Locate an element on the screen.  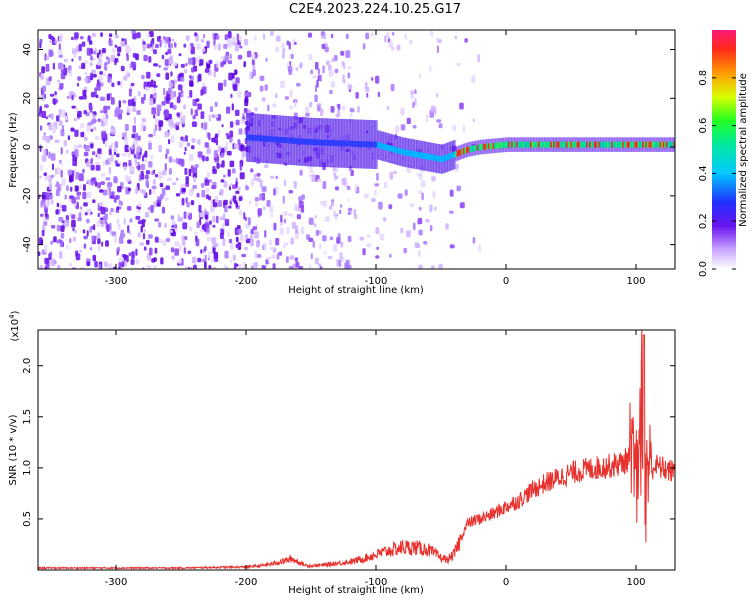
spectrogram-x-tick-label: -100 is located at coordinates (376, 281).